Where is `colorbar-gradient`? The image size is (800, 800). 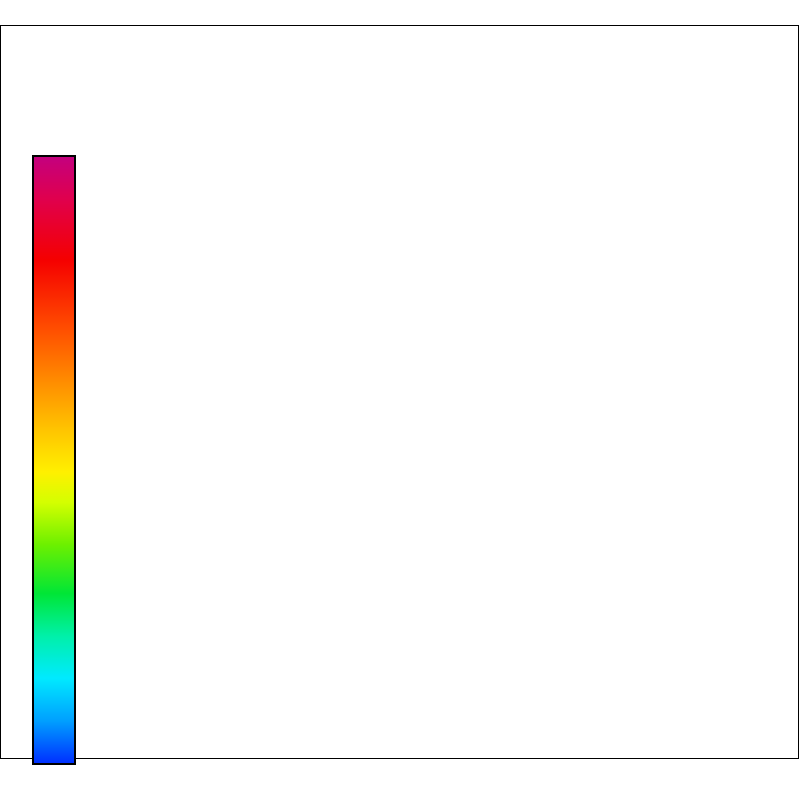
colorbar-gradient is located at coordinates (54, 460).